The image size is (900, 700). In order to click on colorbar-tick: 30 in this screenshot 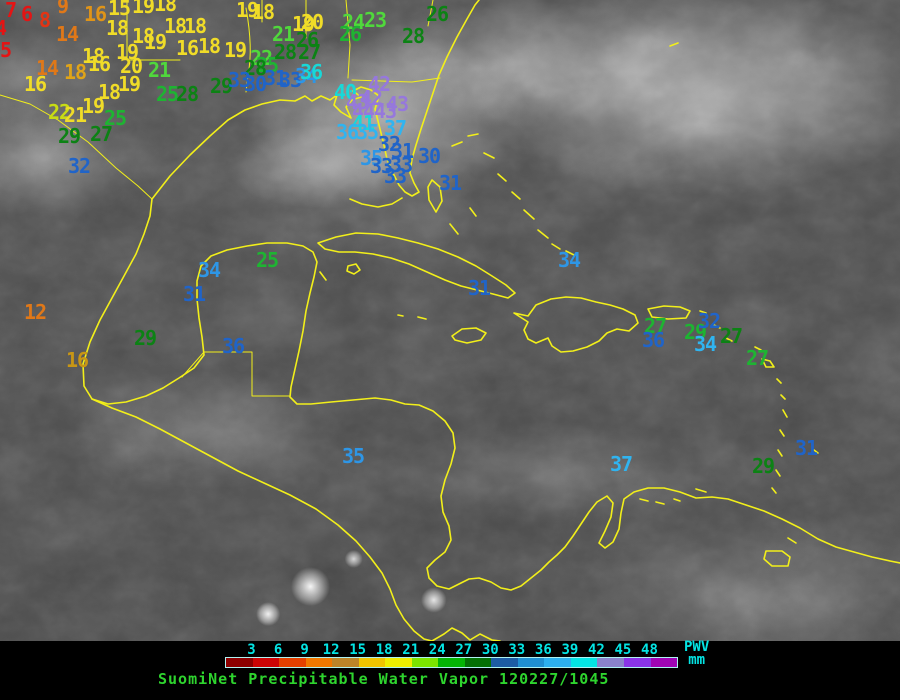, I will do `click(490, 650)`.